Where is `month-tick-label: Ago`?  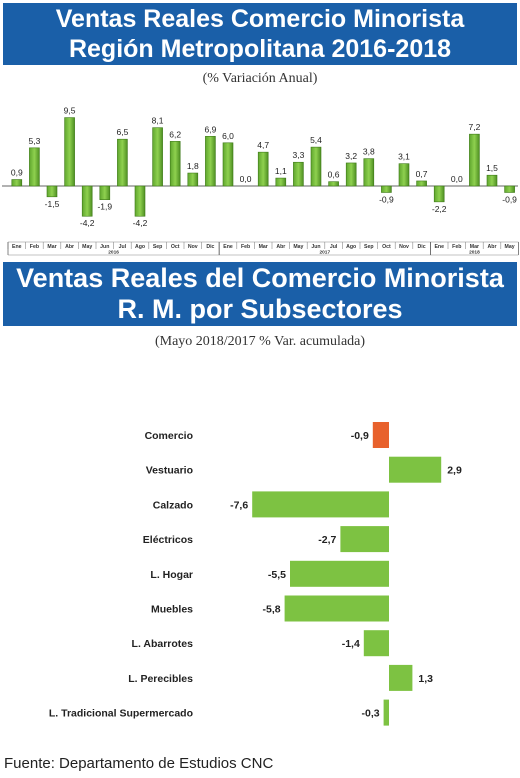
month-tick-label: Ago is located at coordinates (140, 247).